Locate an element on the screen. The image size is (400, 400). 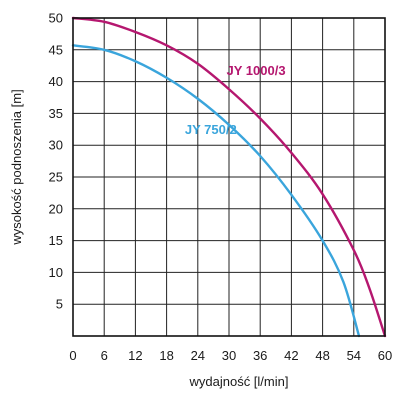
y-tick-label: 10 is located at coordinates (56, 272).